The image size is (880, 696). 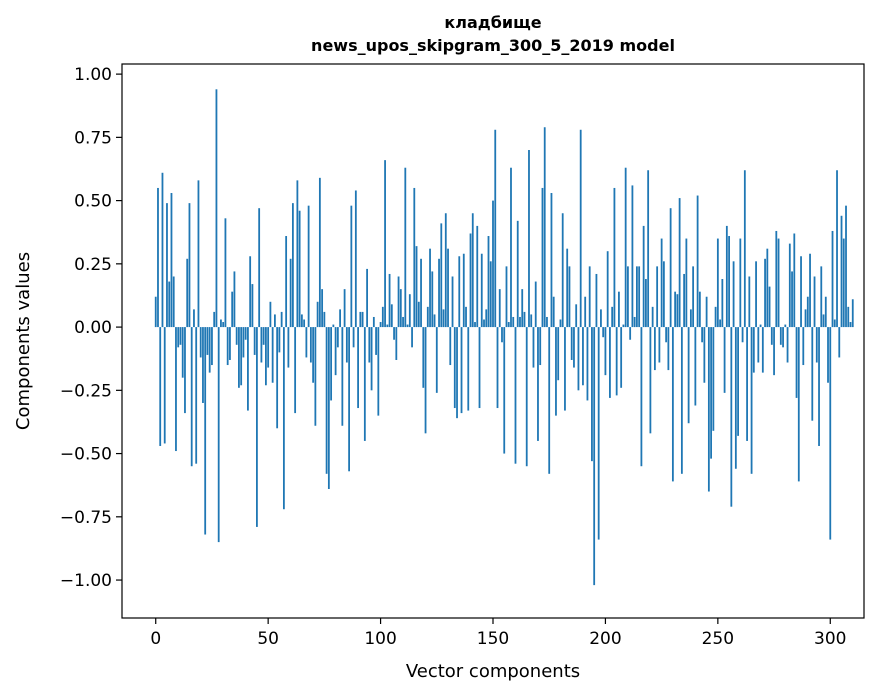 I want to click on x-axis: 0 50 100 150 200 250 300, so click(x=498, y=633).